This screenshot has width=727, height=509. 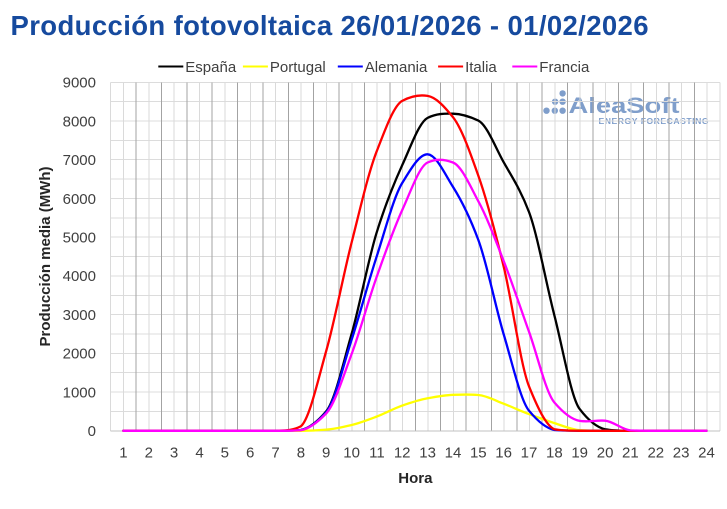 I want to click on svg-text: 4000, so click(x=79, y=276).